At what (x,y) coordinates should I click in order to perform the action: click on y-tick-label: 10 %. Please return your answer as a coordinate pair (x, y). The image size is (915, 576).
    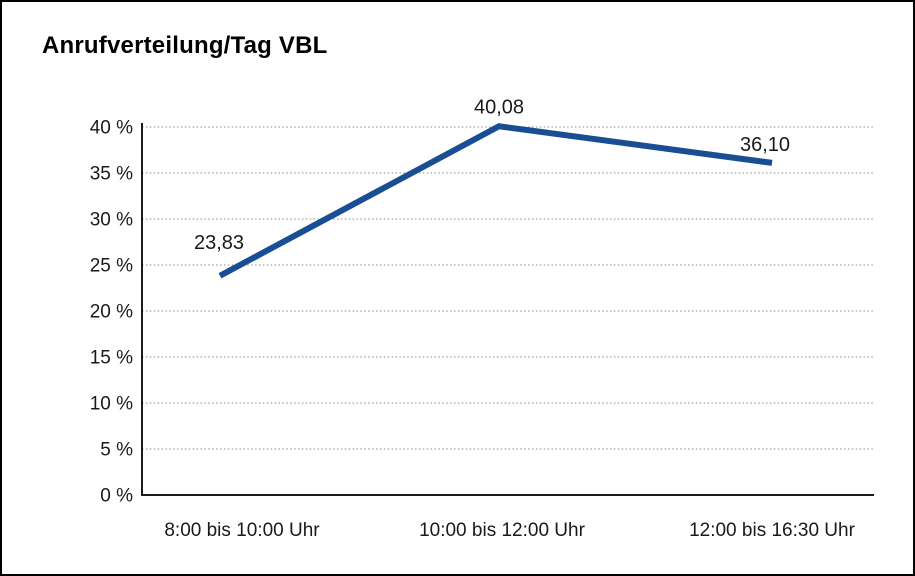
    Looking at the image, I should click on (111, 404).